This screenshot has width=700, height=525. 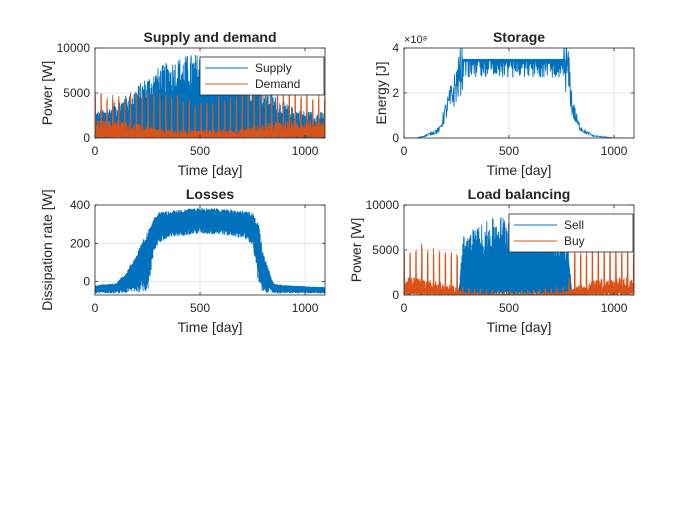 I want to click on y-tick-label: 200, so click(x=80, y=243).